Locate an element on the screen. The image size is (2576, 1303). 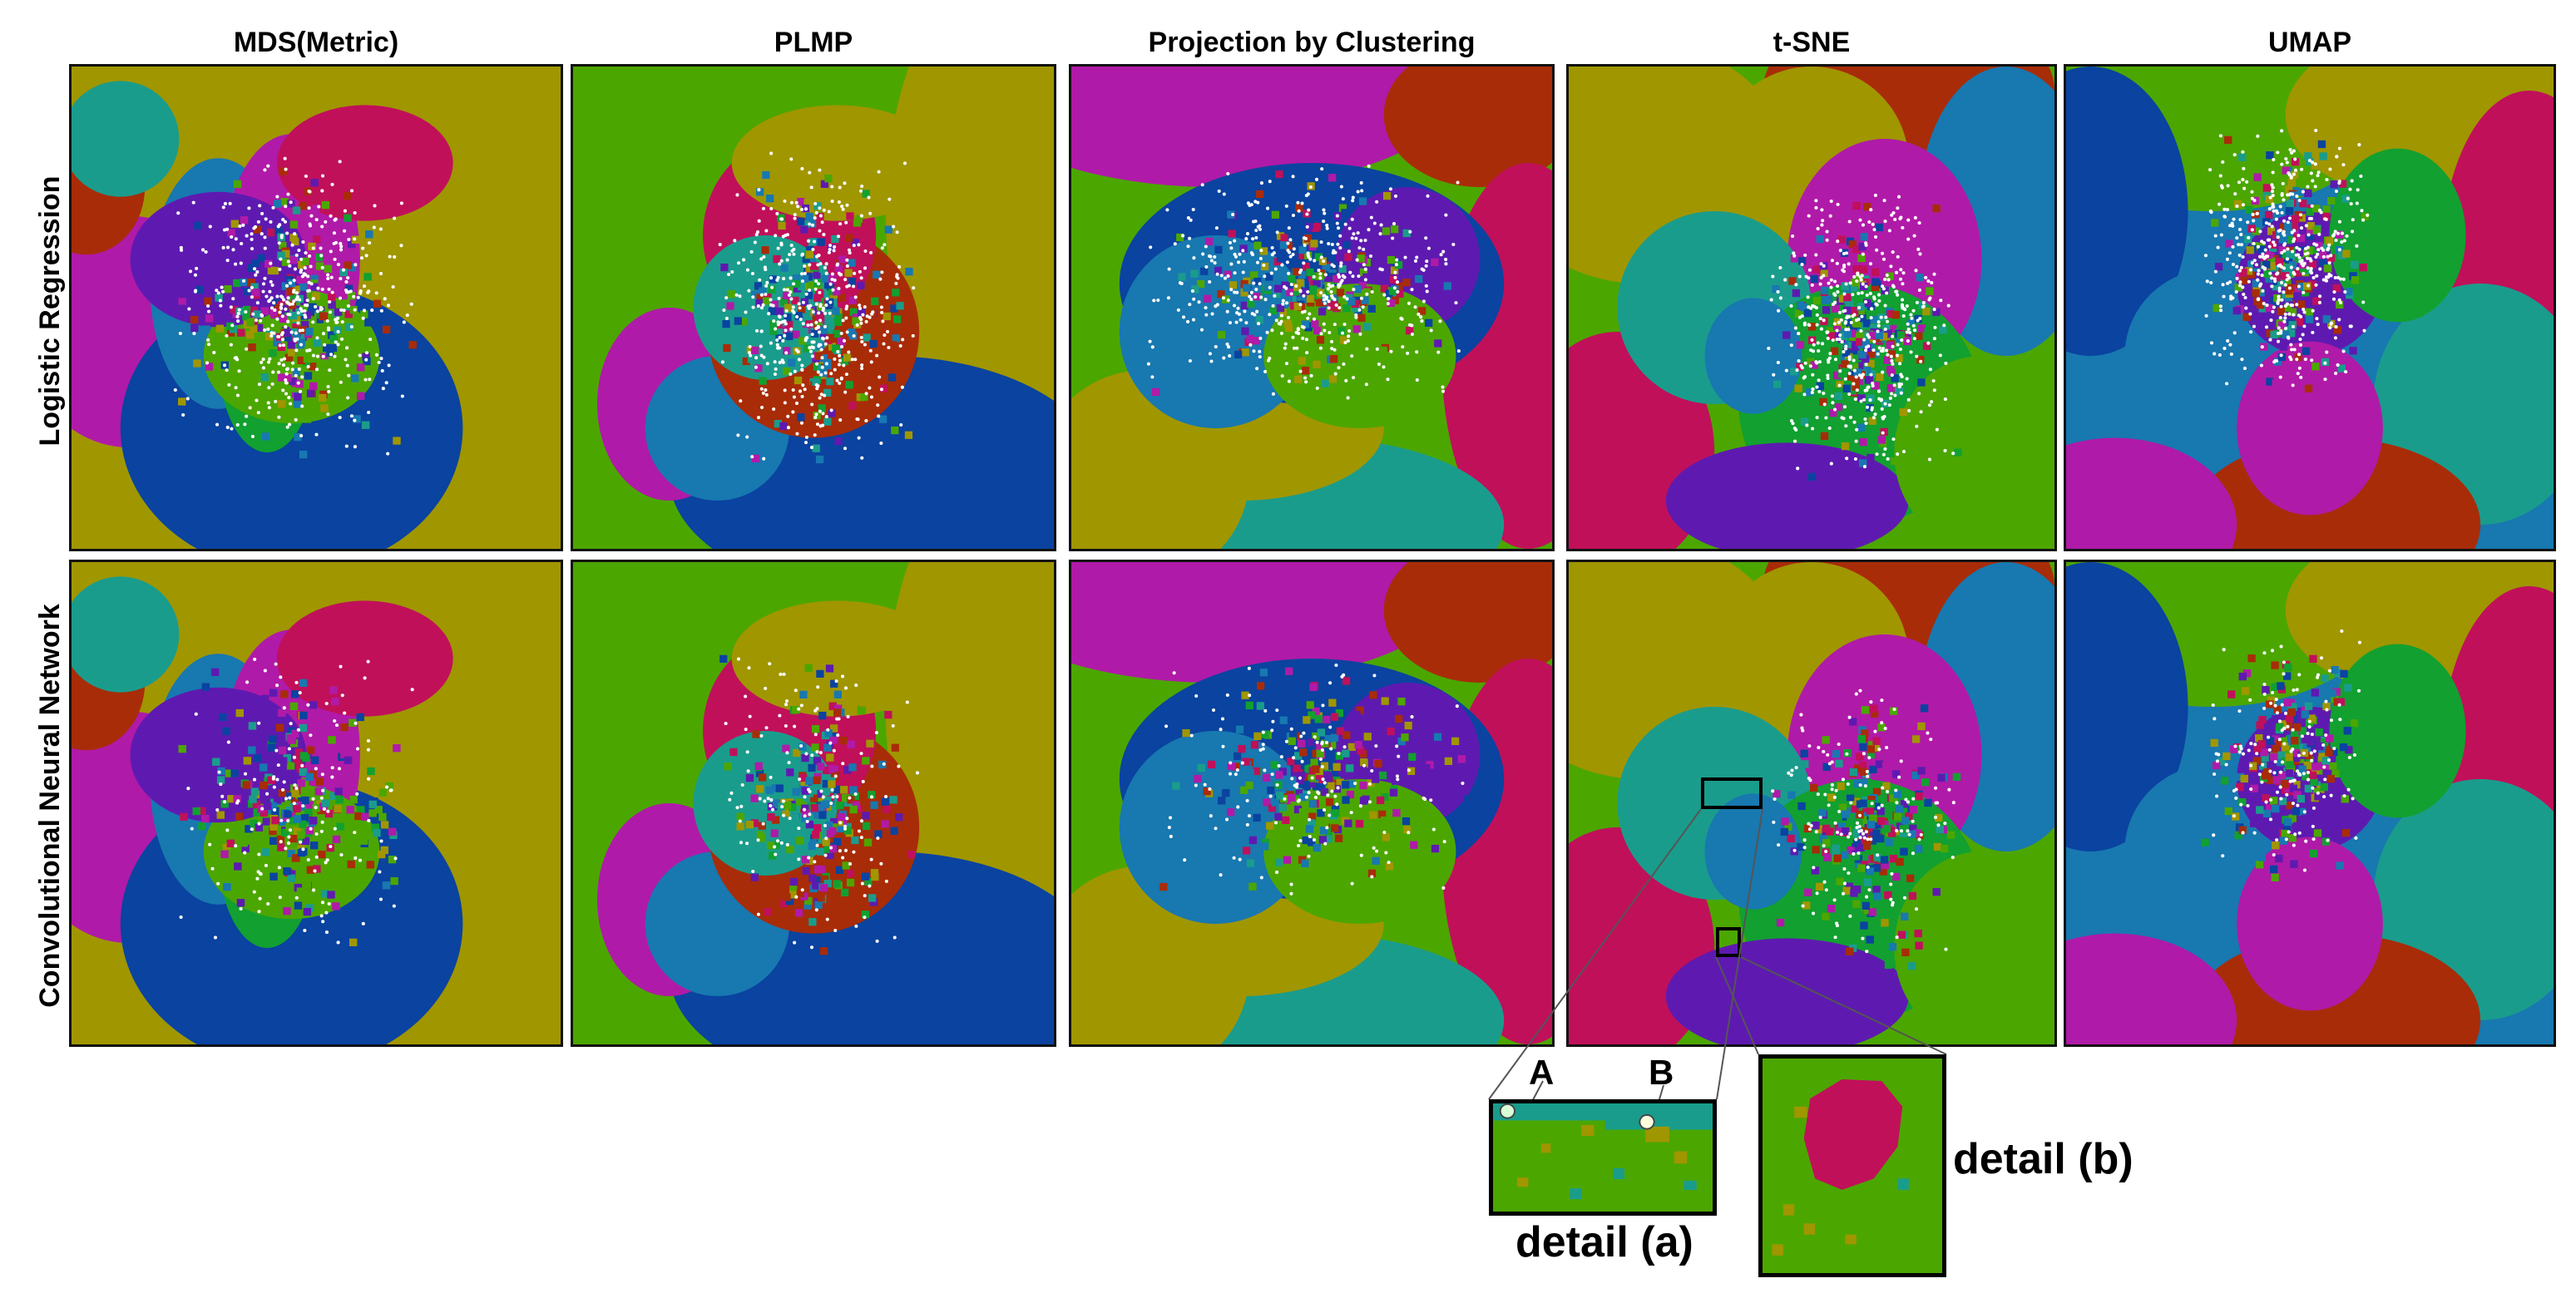
zoom-box-a is located at coordinates (1732, 793).